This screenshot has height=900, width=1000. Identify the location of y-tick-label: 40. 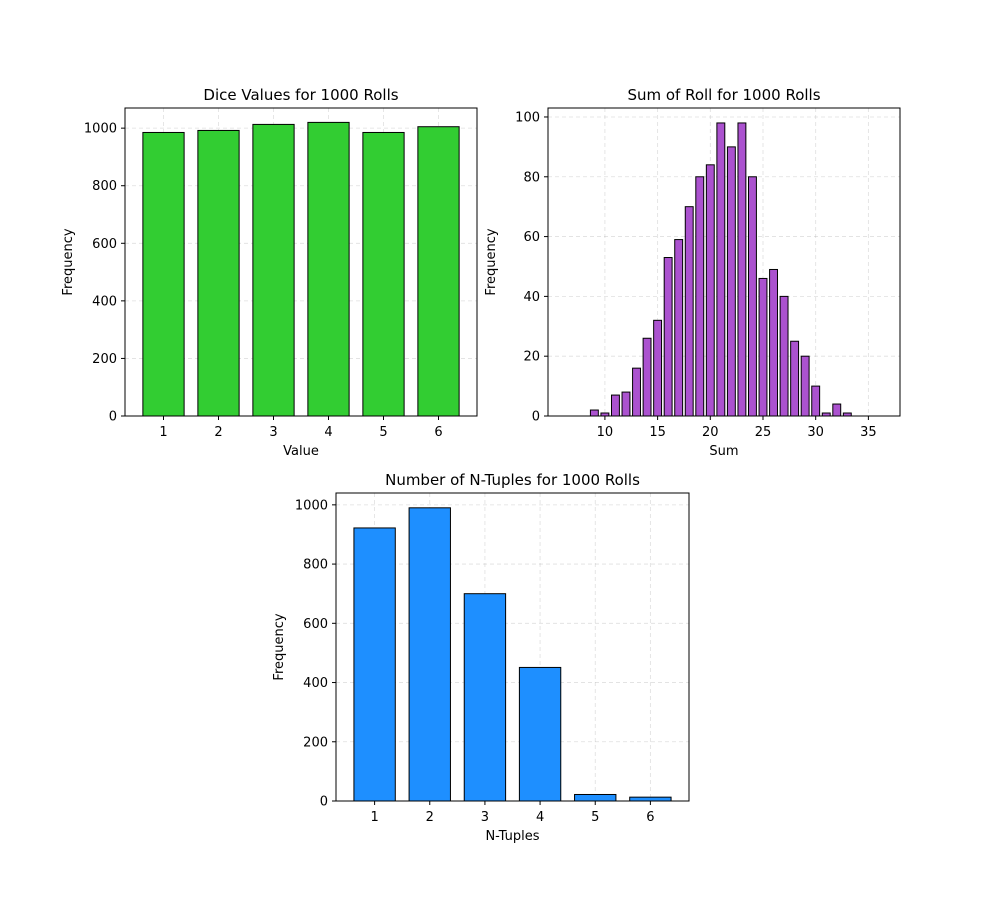
(531, 297).